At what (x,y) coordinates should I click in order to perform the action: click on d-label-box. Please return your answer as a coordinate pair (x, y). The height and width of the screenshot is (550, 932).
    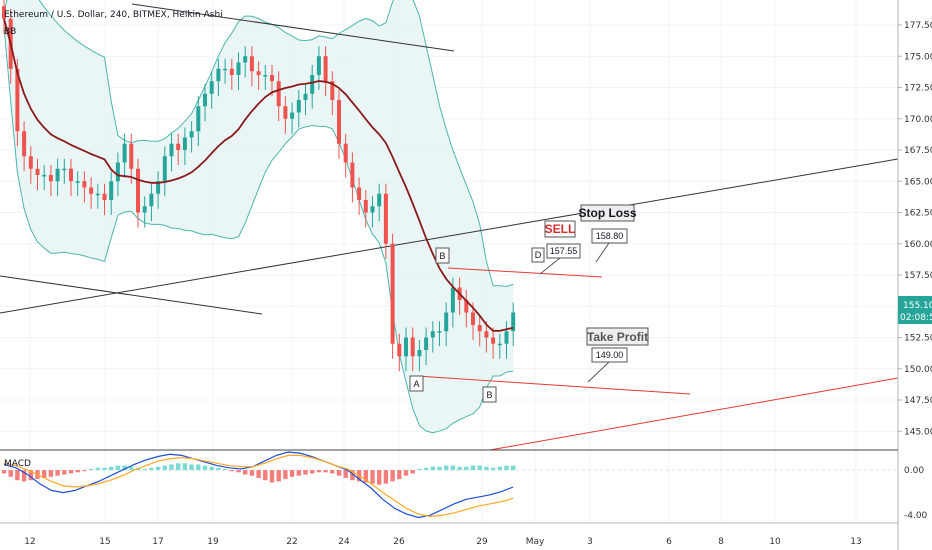
    Looking at the image, I should click on (538, 255).